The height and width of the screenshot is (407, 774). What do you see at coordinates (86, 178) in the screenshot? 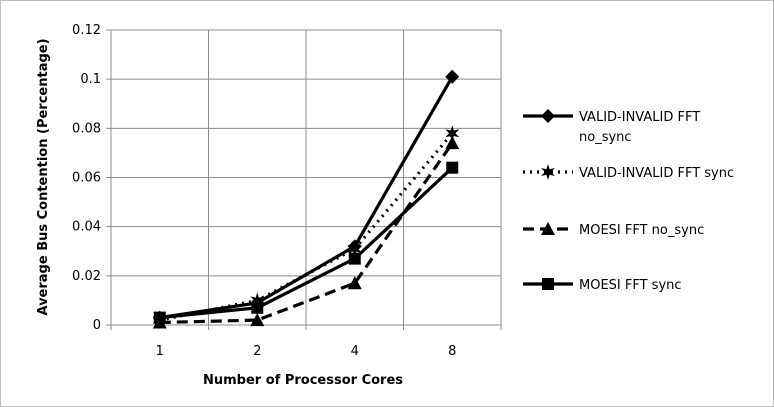
I see `y-tick-label: 0.06` at bounding box center [86, 178].